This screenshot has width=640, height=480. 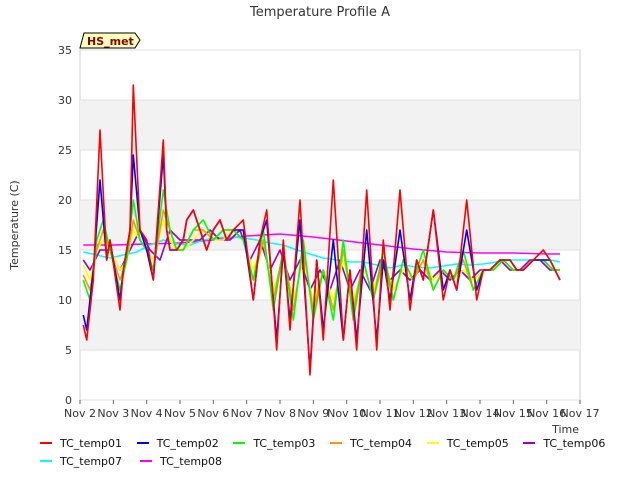 I want to click on y-tick-label: 5, so click(x=68, y=350).